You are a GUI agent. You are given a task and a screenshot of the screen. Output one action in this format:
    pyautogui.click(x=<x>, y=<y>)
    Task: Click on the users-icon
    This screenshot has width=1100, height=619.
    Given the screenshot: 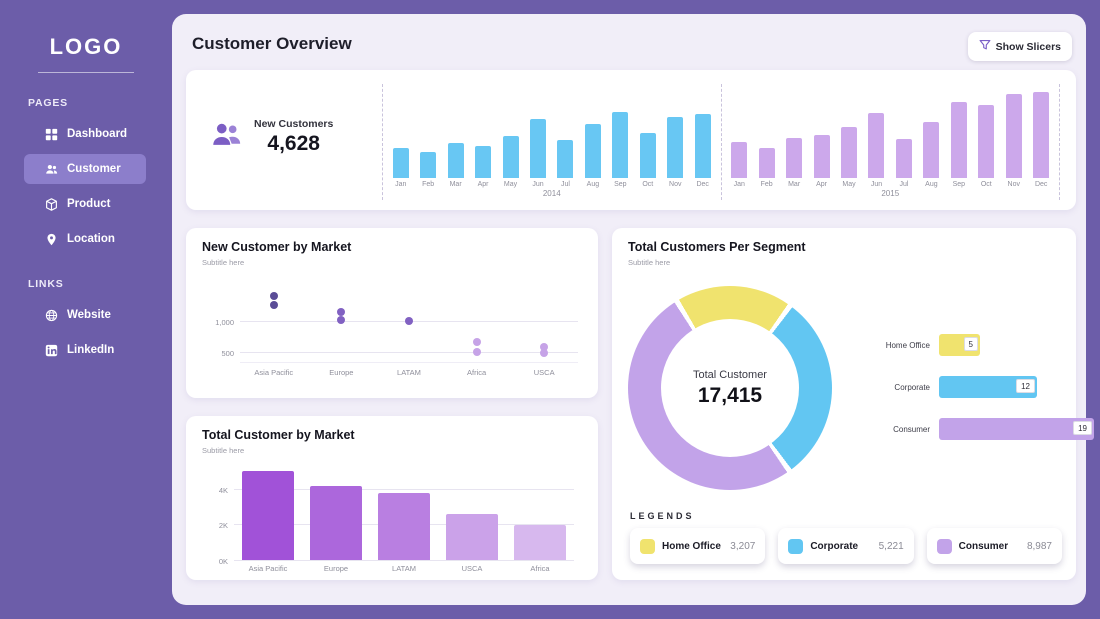 What is the action you would take?
    pyautogui.click(x=51, y=169)
    